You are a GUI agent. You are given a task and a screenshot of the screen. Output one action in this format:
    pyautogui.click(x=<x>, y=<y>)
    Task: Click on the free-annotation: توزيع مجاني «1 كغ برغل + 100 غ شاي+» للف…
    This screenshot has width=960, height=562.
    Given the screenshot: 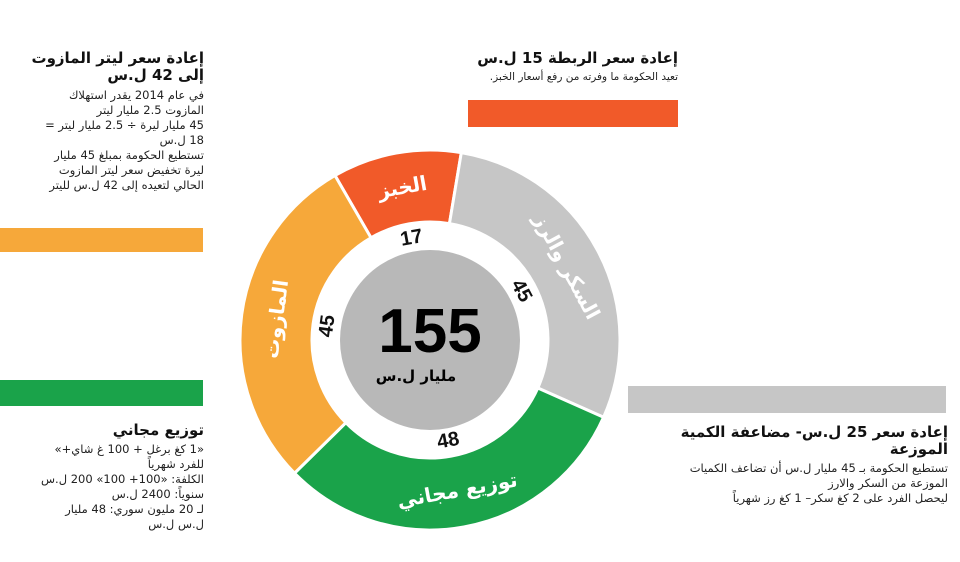 What is the action you would take?
    pyautogui.click(x=106, y=477)
    